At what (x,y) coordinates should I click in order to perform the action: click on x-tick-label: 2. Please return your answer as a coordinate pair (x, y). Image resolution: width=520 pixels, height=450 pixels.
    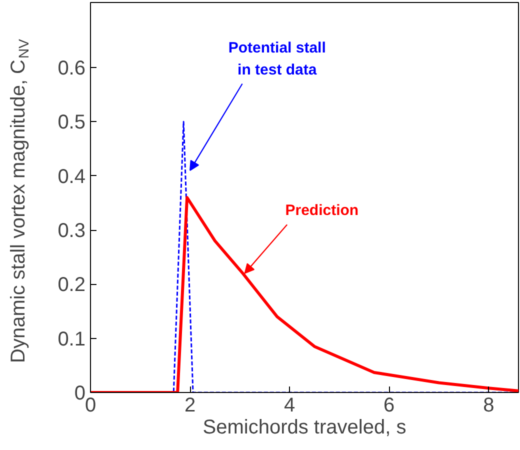
    Looking at the image, I should click on (190, 405).